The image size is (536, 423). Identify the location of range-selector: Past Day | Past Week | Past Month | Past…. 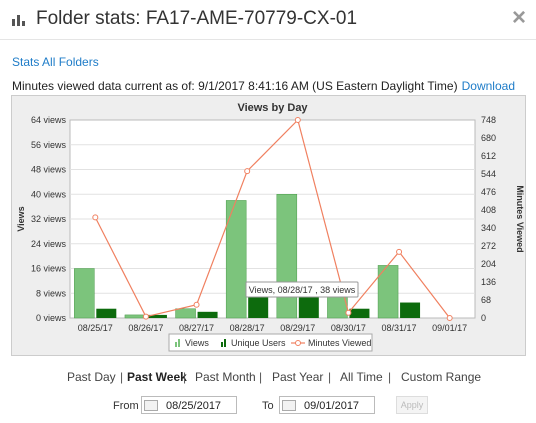
(268, 378).